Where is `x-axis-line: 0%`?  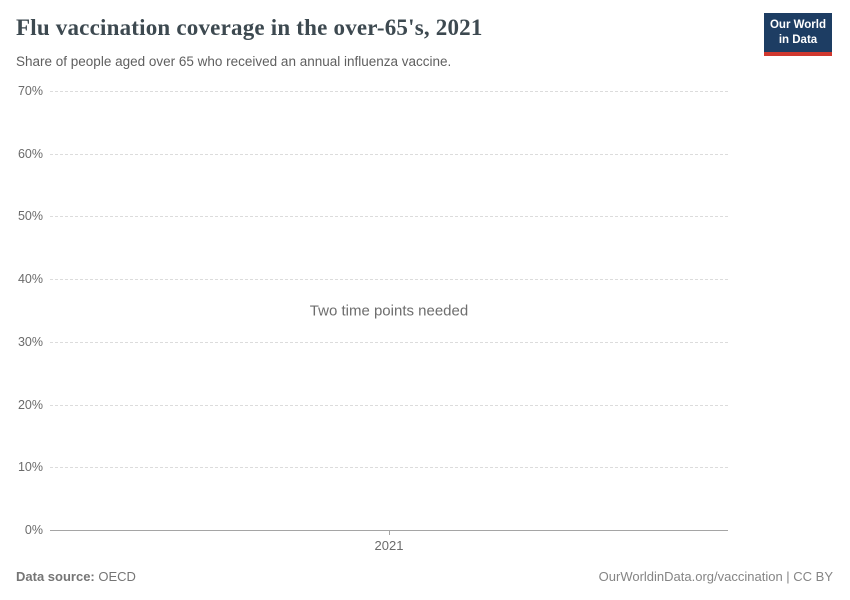 x-axis-line: 0% is located at coordinates (376, 530).